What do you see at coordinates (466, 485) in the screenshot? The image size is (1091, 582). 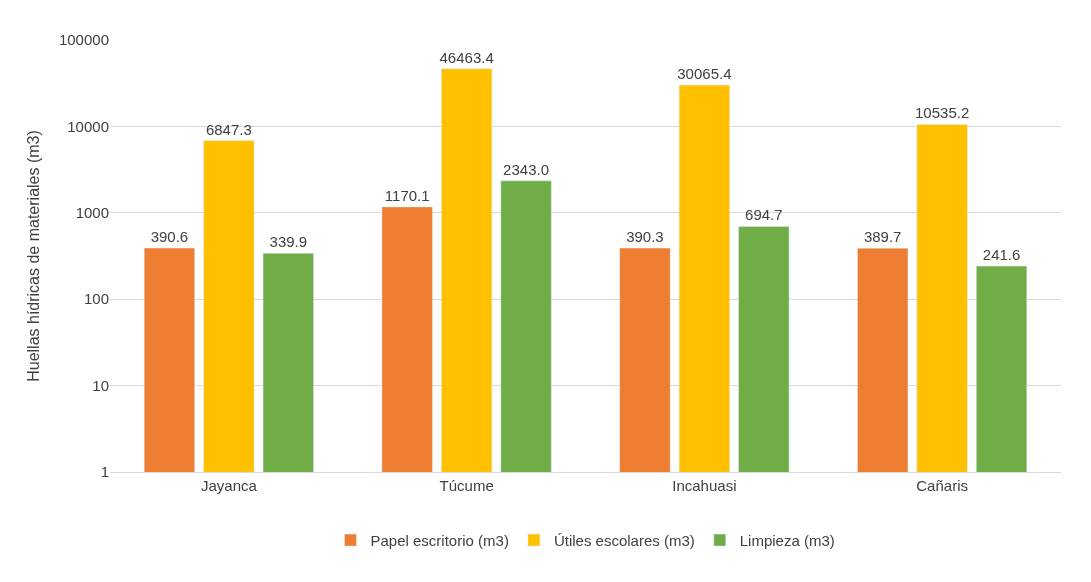 I see `x-tick-label: Túcume` at bounding box center [466, 485].